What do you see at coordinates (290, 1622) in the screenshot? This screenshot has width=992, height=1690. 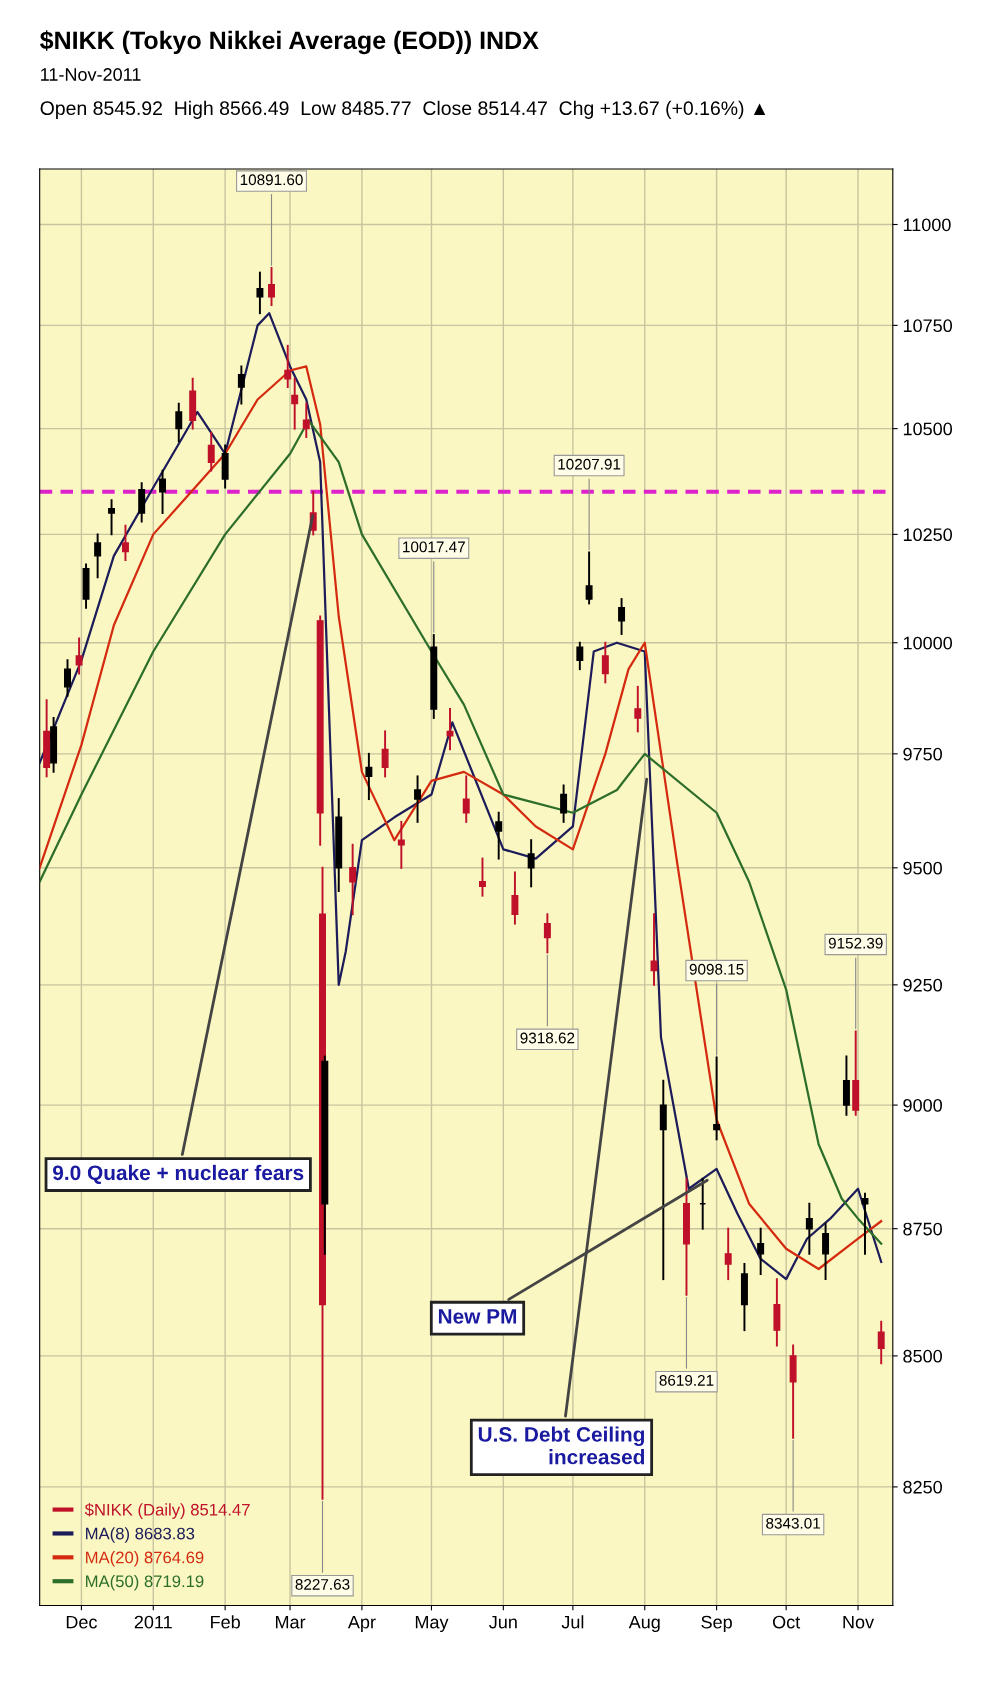 I see `x-tick-label: Mar` at bounding box center [290, 1622].